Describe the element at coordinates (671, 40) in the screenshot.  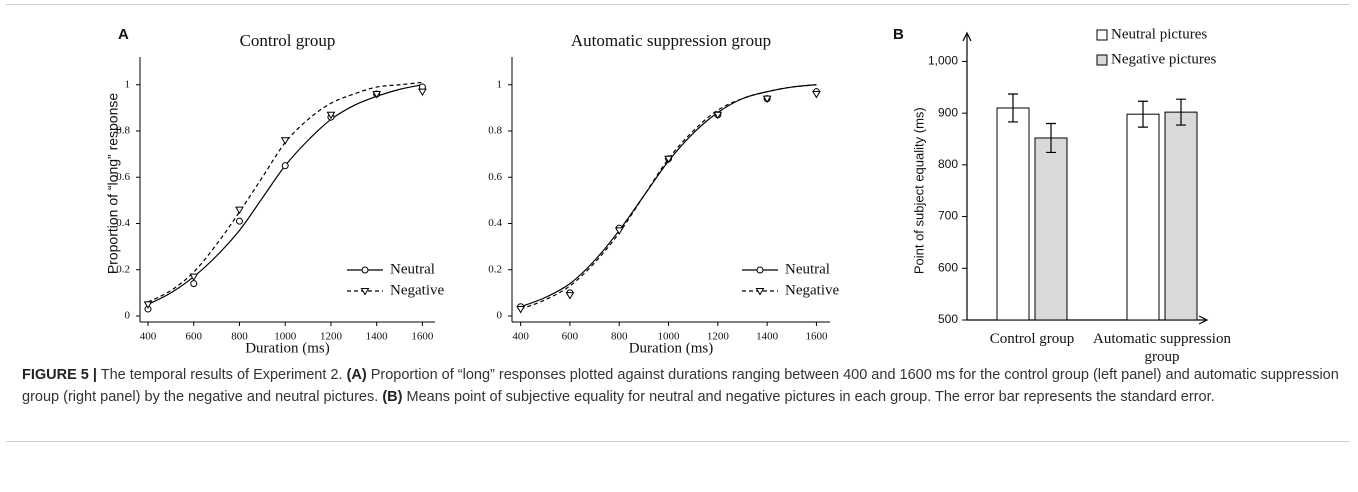
I see `chart-title: Automatic suppression group` at that location.